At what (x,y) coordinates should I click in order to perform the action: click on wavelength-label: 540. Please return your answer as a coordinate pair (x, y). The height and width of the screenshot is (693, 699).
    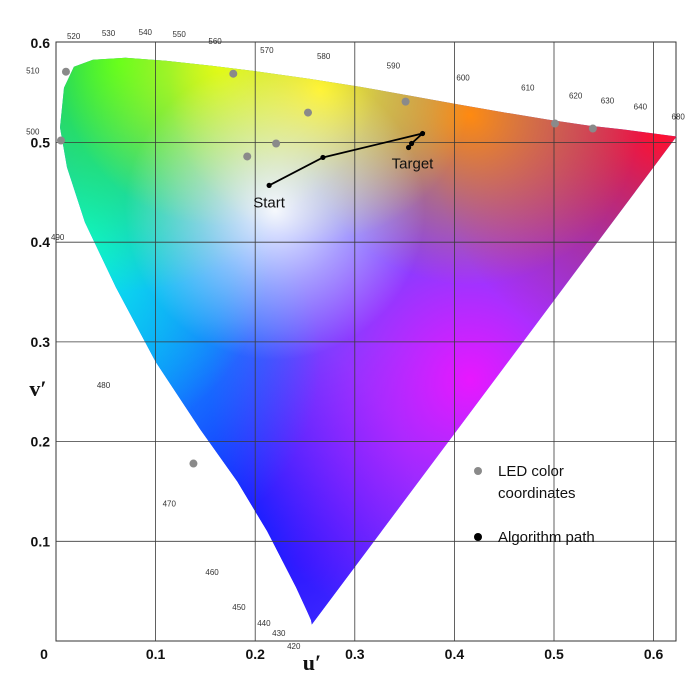
    Looking at the image, I should click on (146, 32).